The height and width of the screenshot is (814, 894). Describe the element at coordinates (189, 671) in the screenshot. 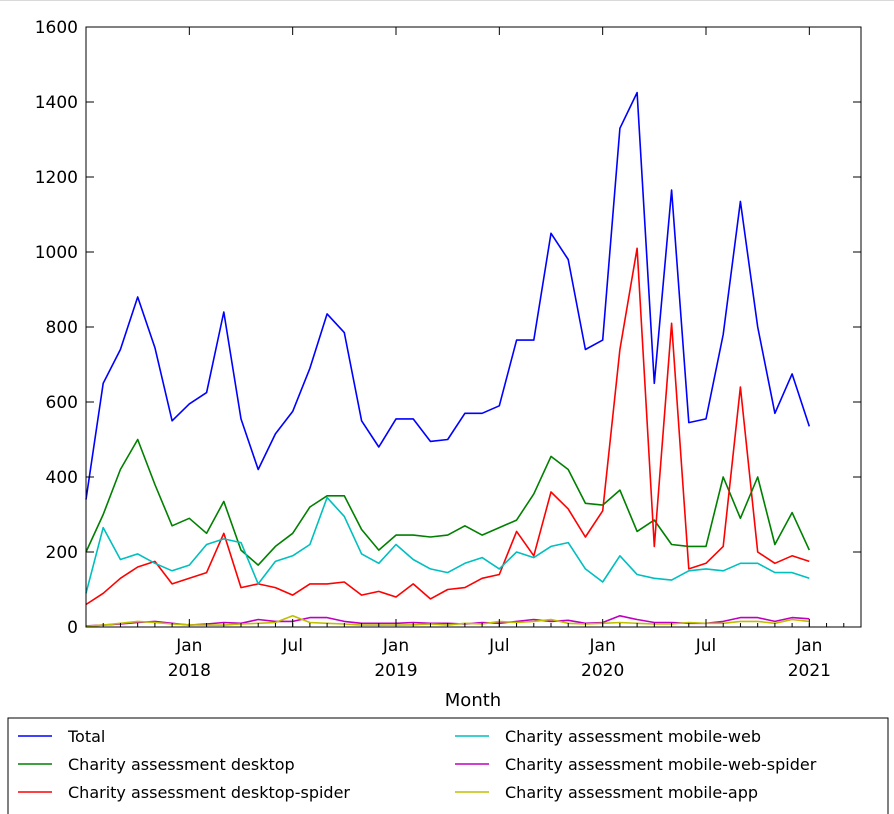

I see `x-tick-year-label: 2018` at that location.